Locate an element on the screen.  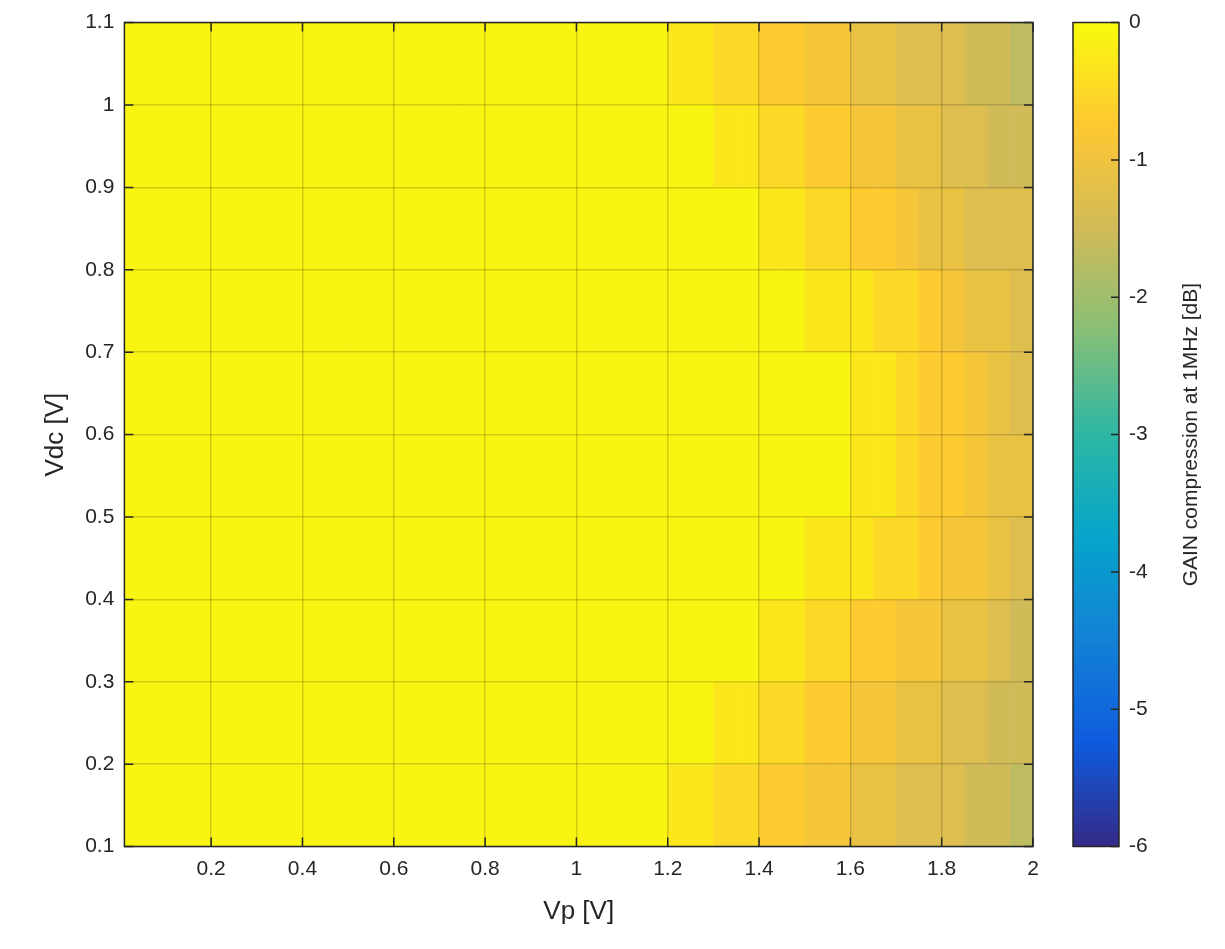
y-axis-title: Vdc [V] is located at coordinates (53, 434).